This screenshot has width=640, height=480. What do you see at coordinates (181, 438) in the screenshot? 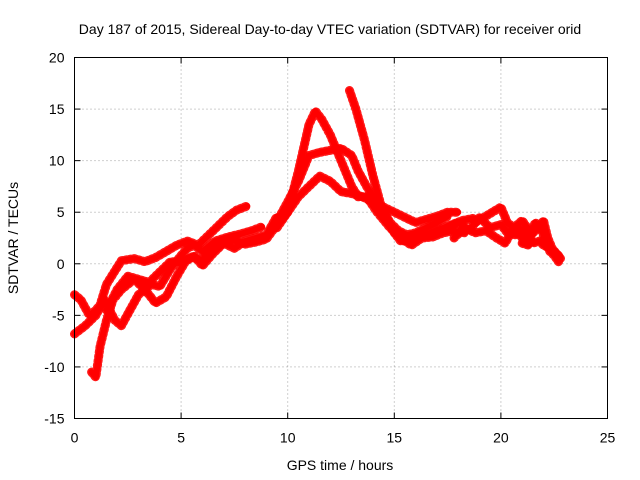
I see `x-tick-label: 5` at bounding box center [181, 438].